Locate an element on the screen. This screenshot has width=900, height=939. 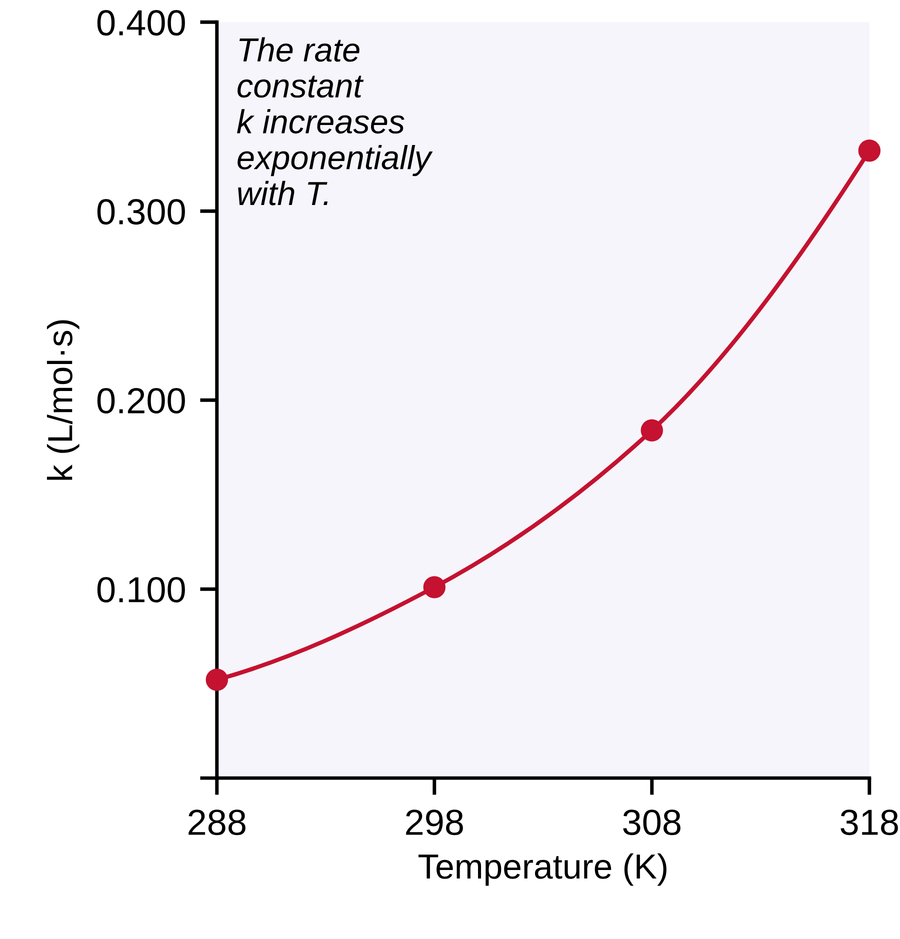
x-tick-label: 318 is located at coordinates (869, 823).